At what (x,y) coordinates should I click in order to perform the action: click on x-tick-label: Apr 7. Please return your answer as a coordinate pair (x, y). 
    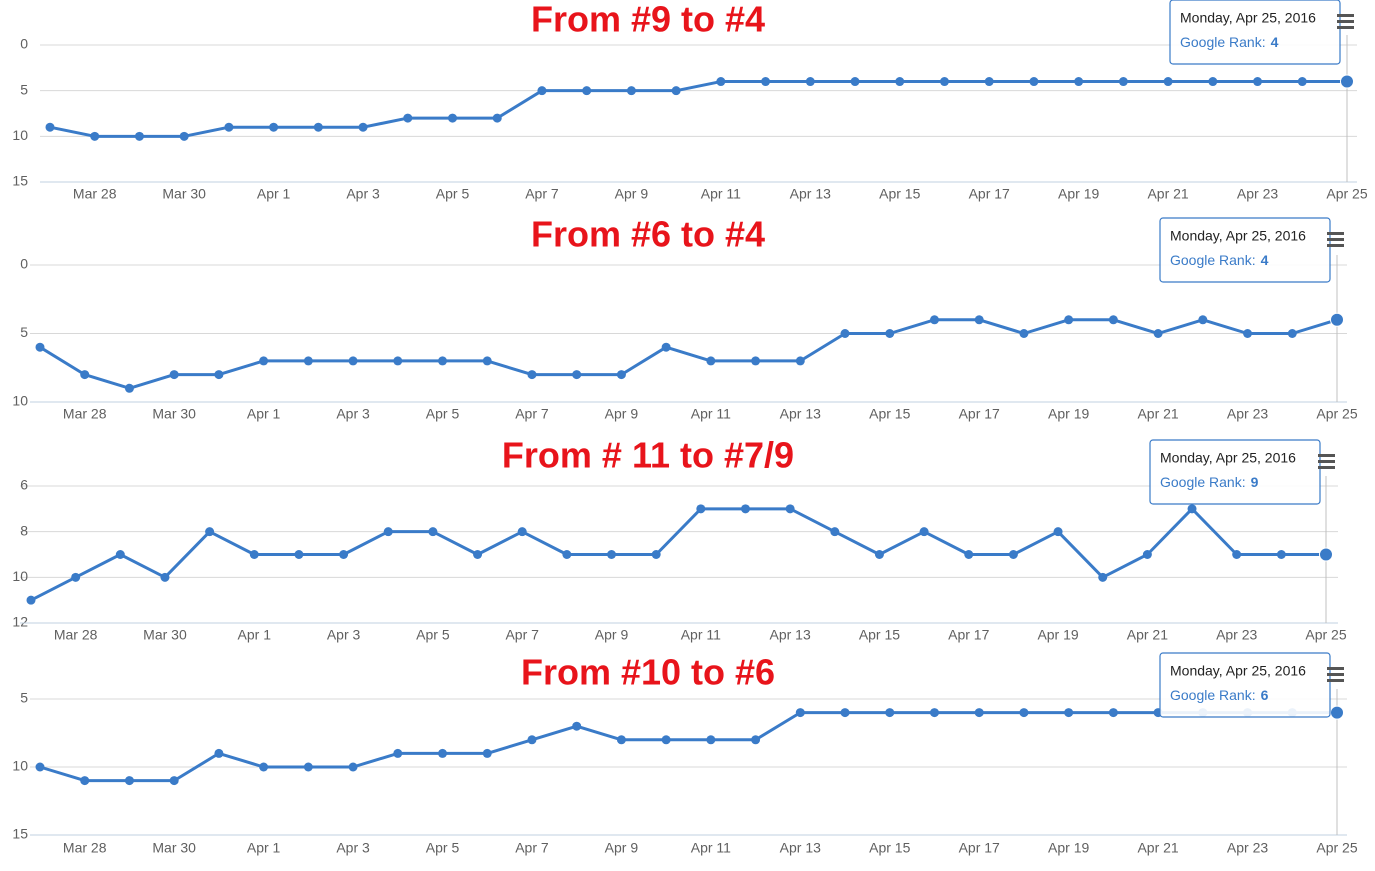
    Looking at the image, I should click on (532, 848).